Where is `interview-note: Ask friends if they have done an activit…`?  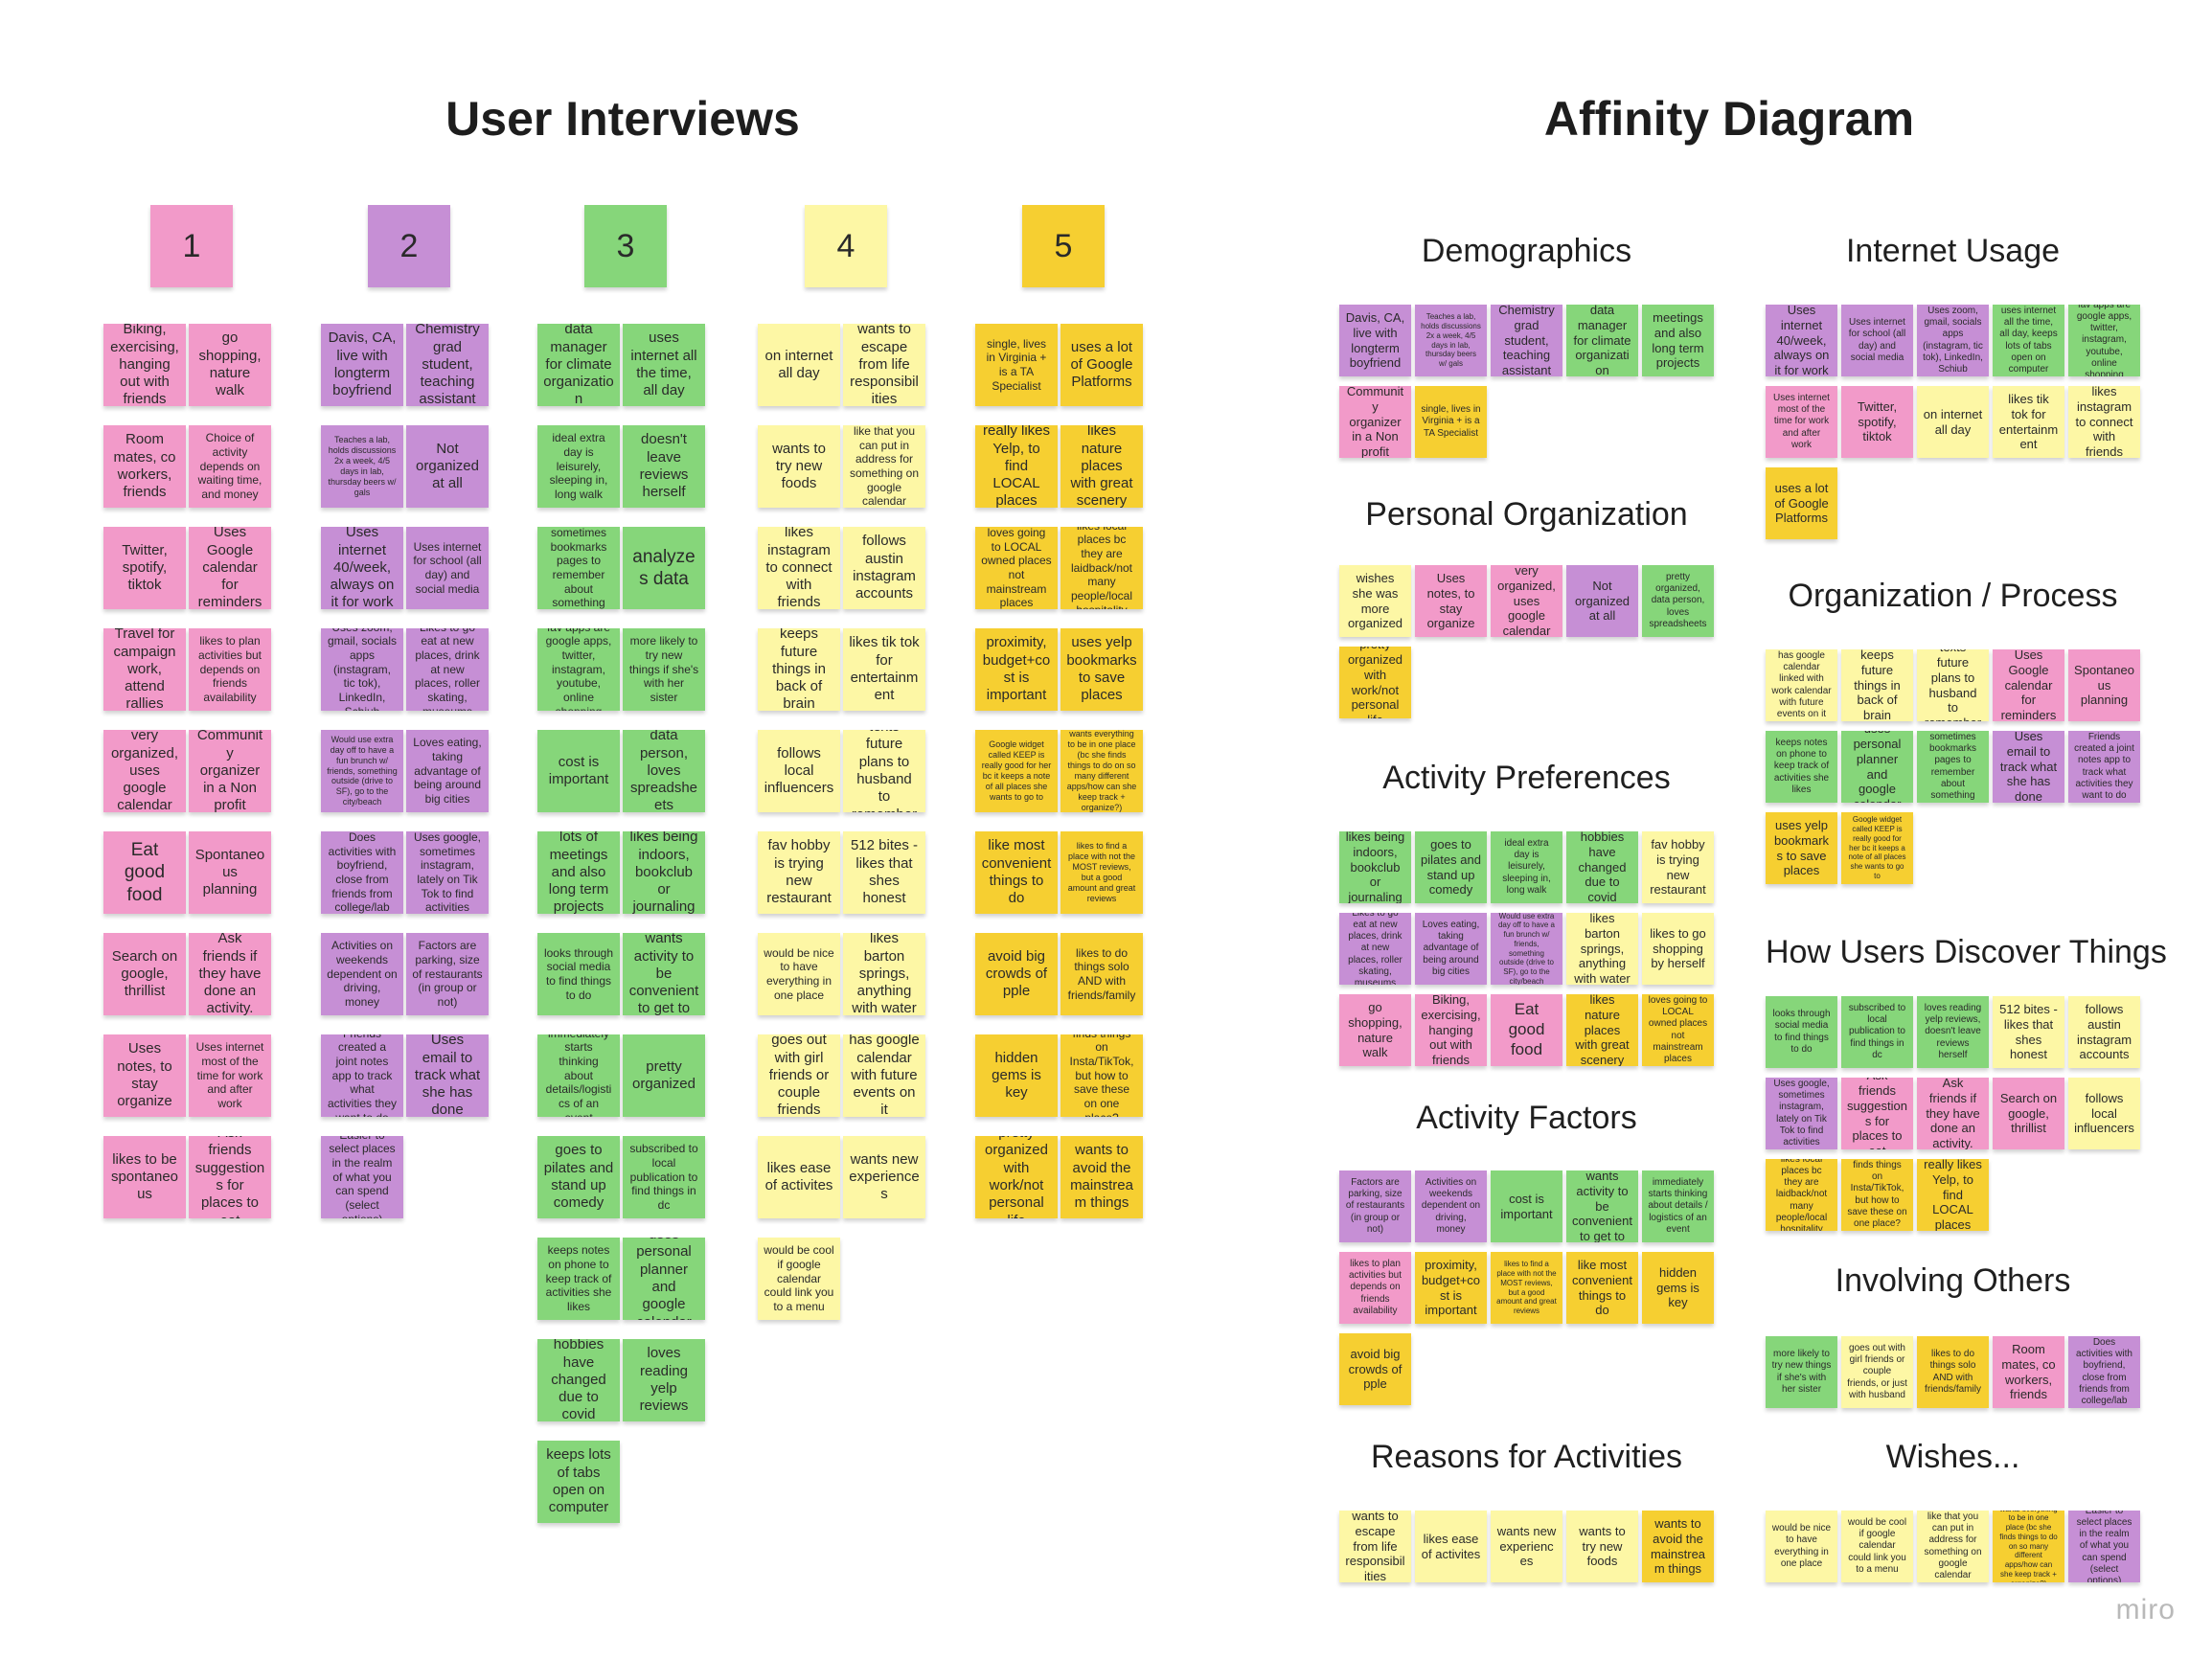
interview-note: Ask friends if they have done an activit… is located at coordinates (230, 974).